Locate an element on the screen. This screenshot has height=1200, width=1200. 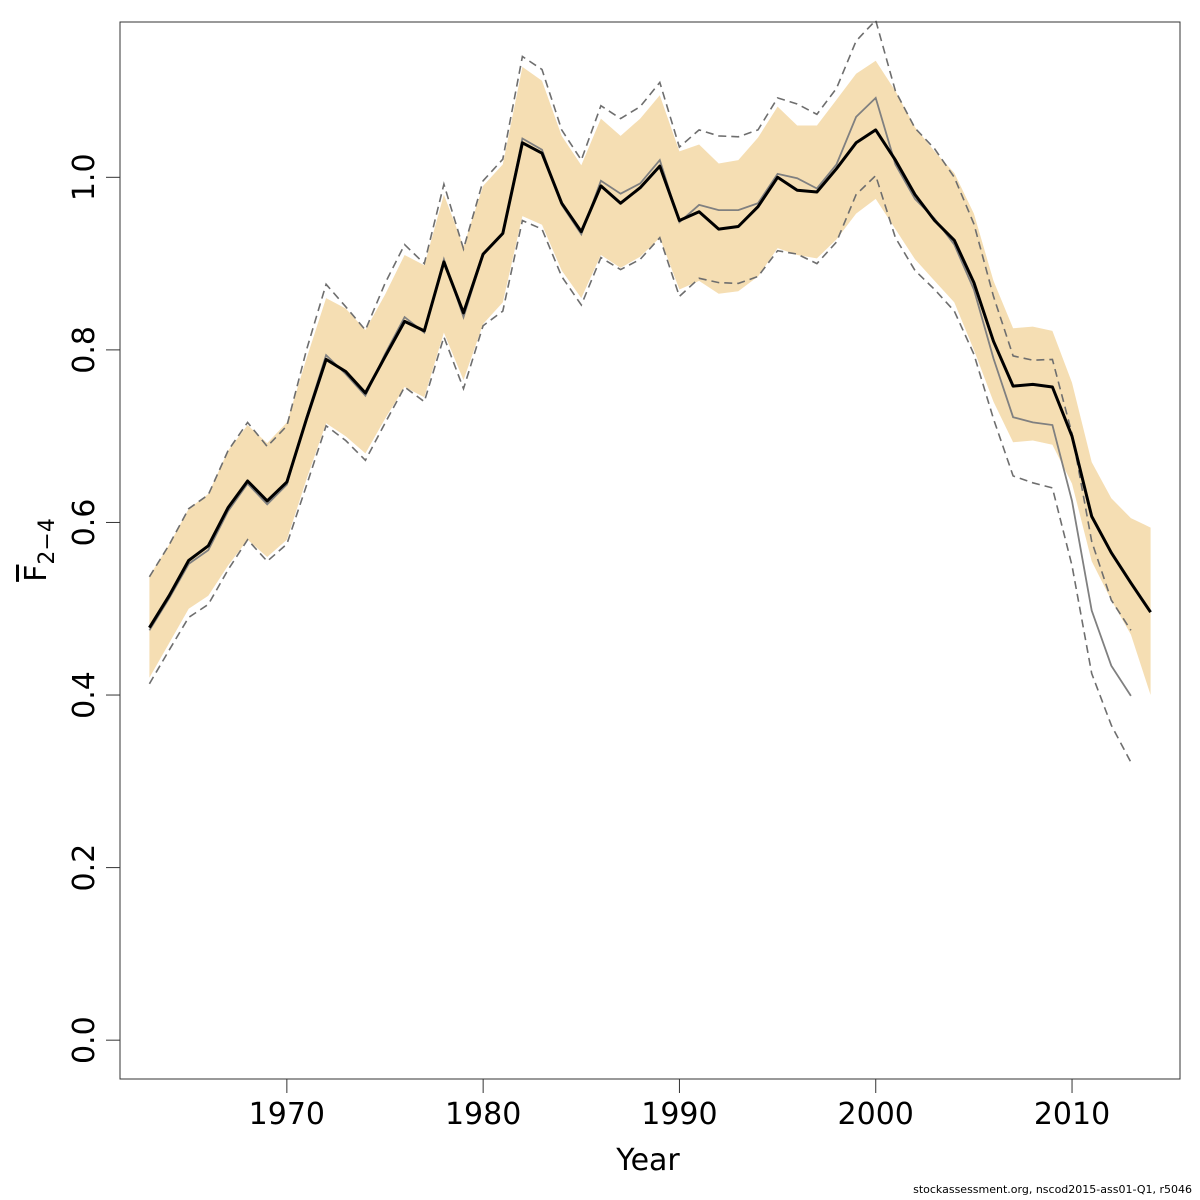
y-axis-title: F2−4 is located at coordinates (39, 550).